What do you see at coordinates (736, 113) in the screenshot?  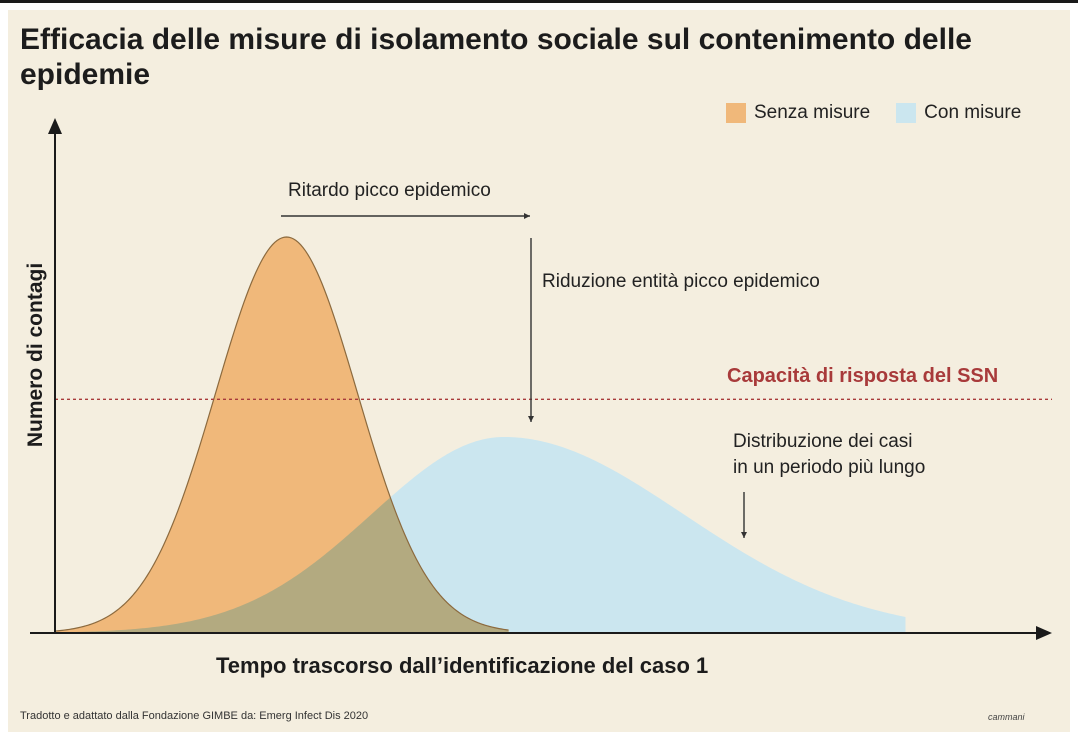 I see `legend-swatch-senza` at bounding box center [736, 113].